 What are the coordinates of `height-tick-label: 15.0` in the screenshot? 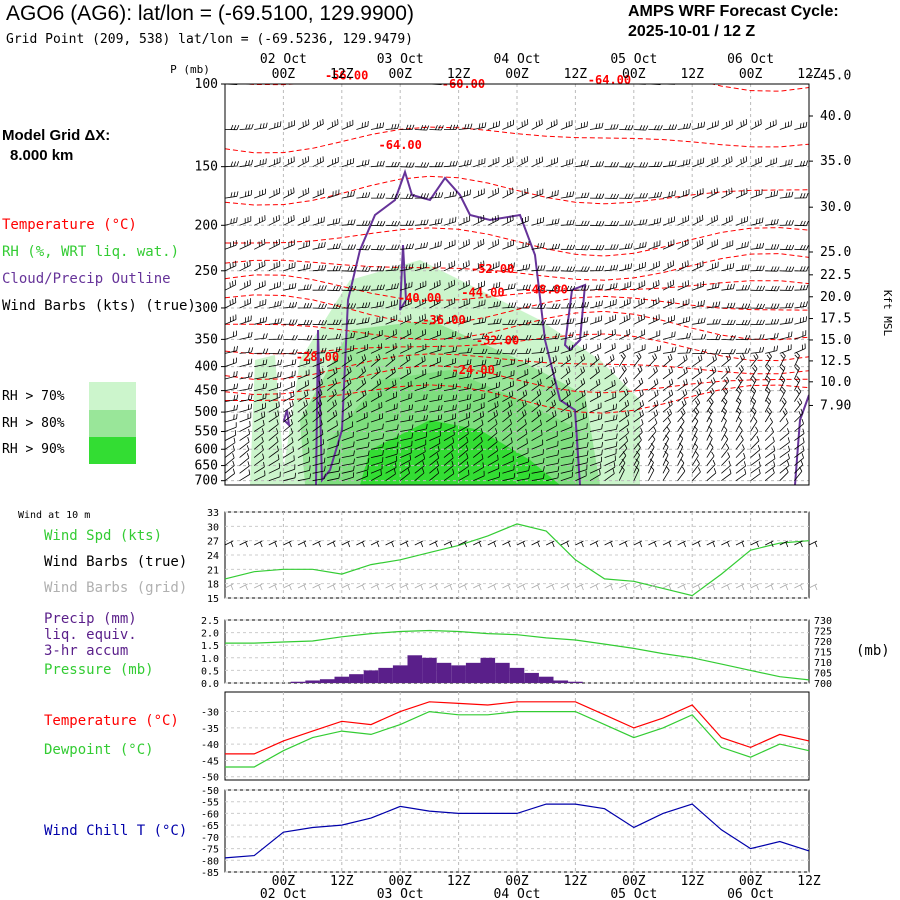 It's located at (835, 340).